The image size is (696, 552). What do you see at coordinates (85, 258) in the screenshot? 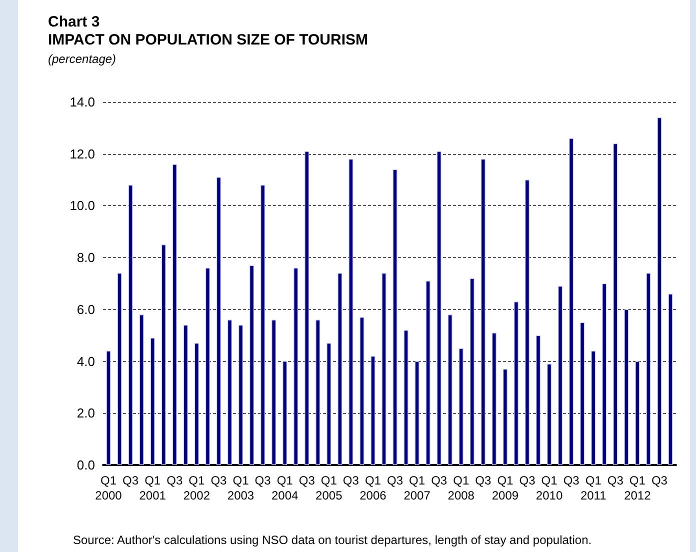
I see `y-tick-label: 8.0` at bounding box center [85, 258].